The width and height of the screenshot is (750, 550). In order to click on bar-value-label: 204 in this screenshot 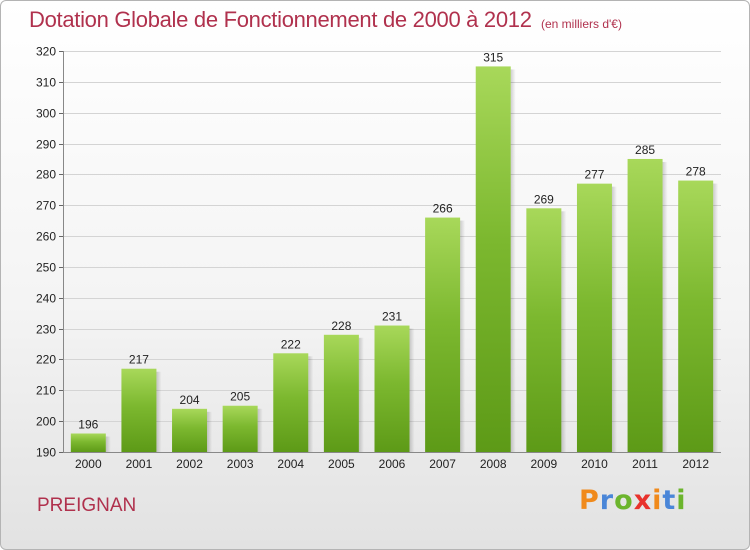, I will do `click(190, 400)`.